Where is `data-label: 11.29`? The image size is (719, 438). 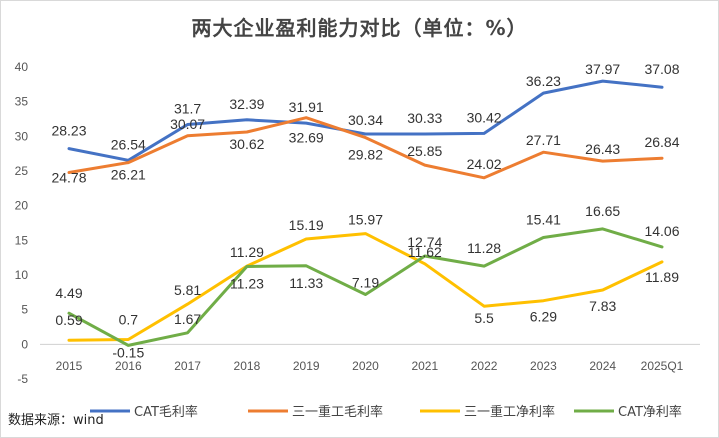
data-label: 11.29 is located at coordinates (247, 252).